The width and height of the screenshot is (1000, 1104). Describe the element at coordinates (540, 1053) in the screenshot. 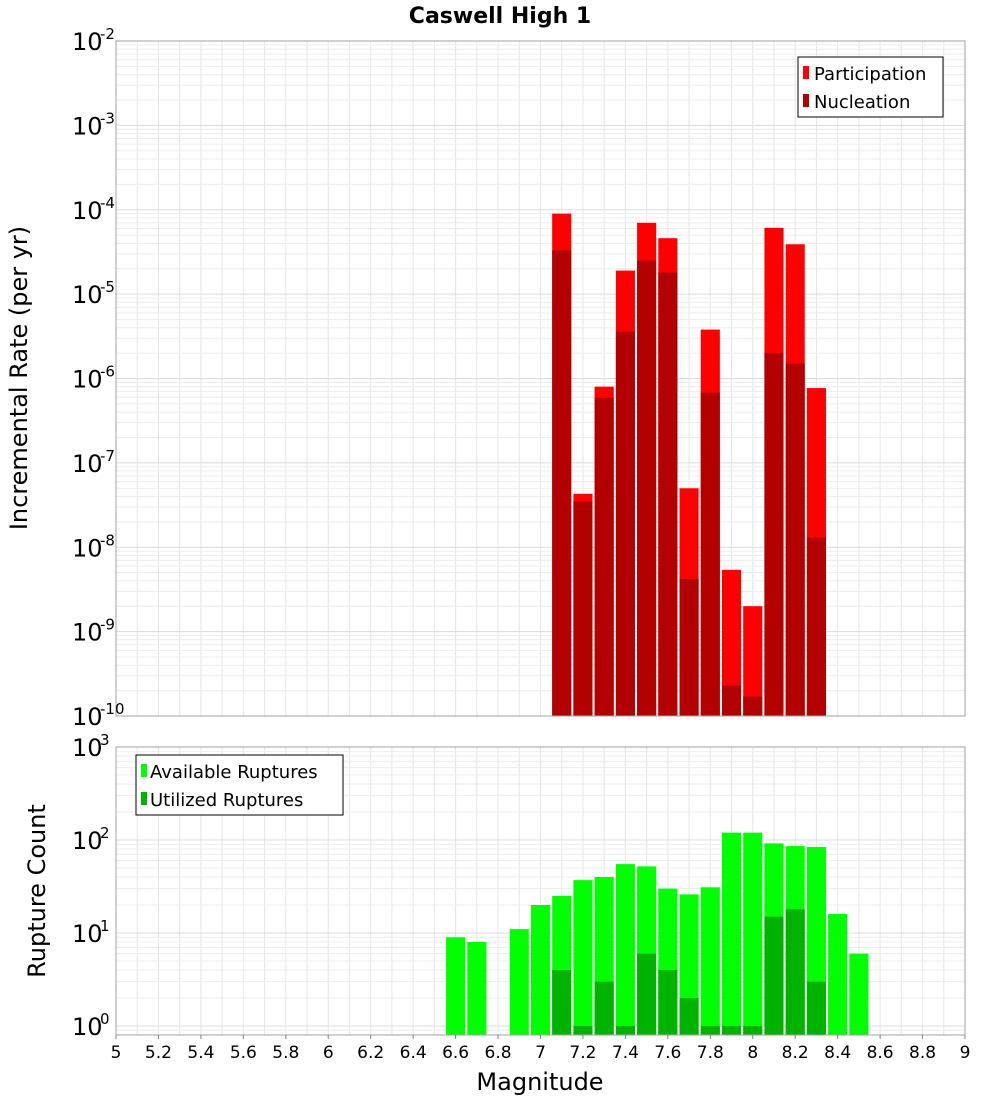

I see `x-tick-label: 7` at that location.